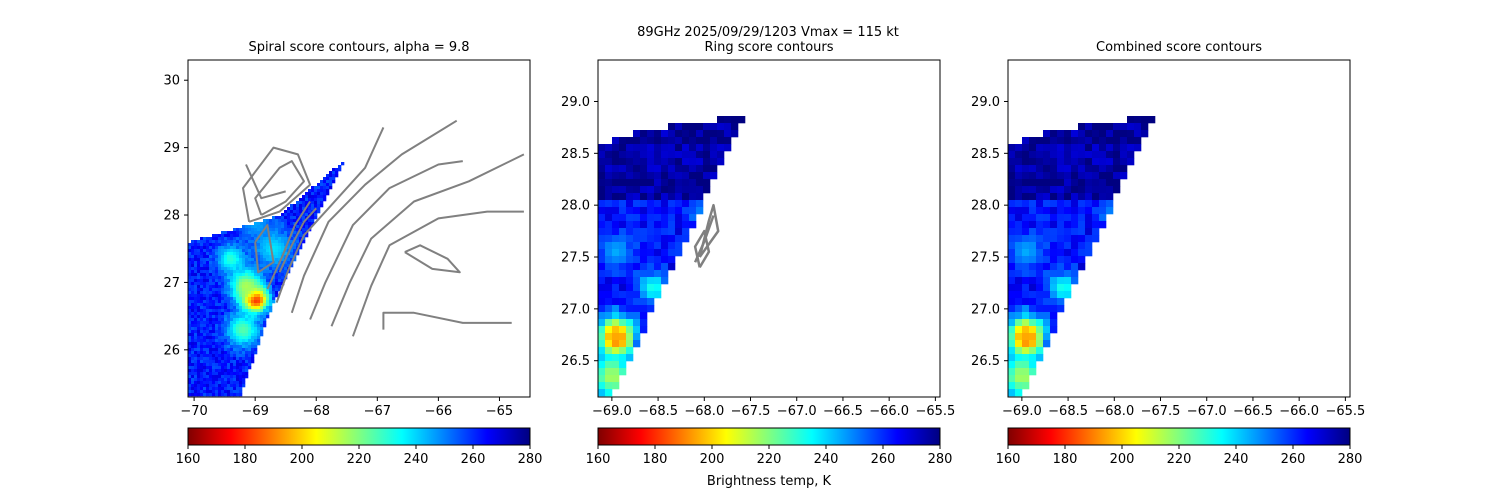  I want to click on contour-line, so click(264, 249).